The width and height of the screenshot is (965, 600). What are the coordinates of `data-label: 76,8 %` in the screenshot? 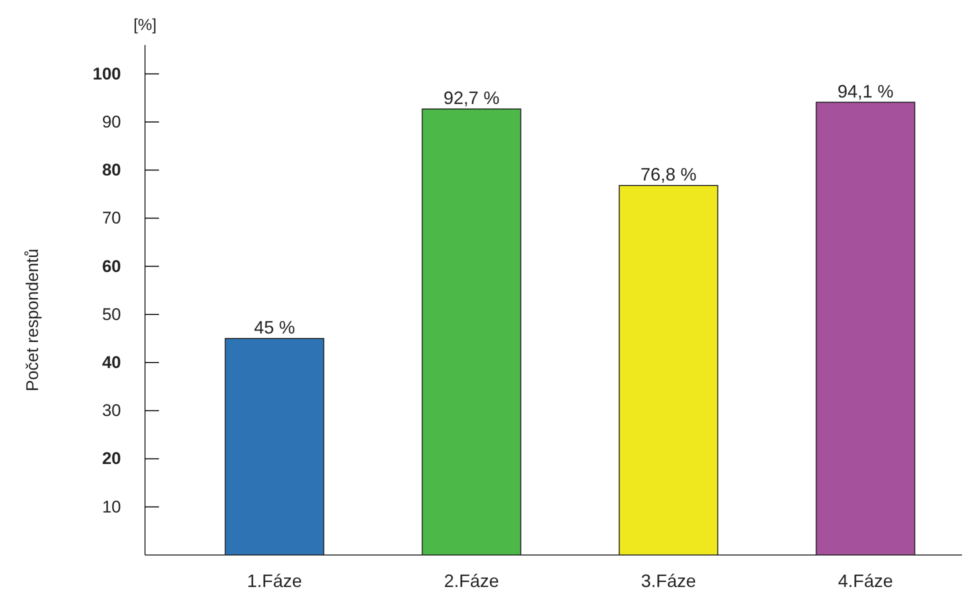 It's located at (668, 174).